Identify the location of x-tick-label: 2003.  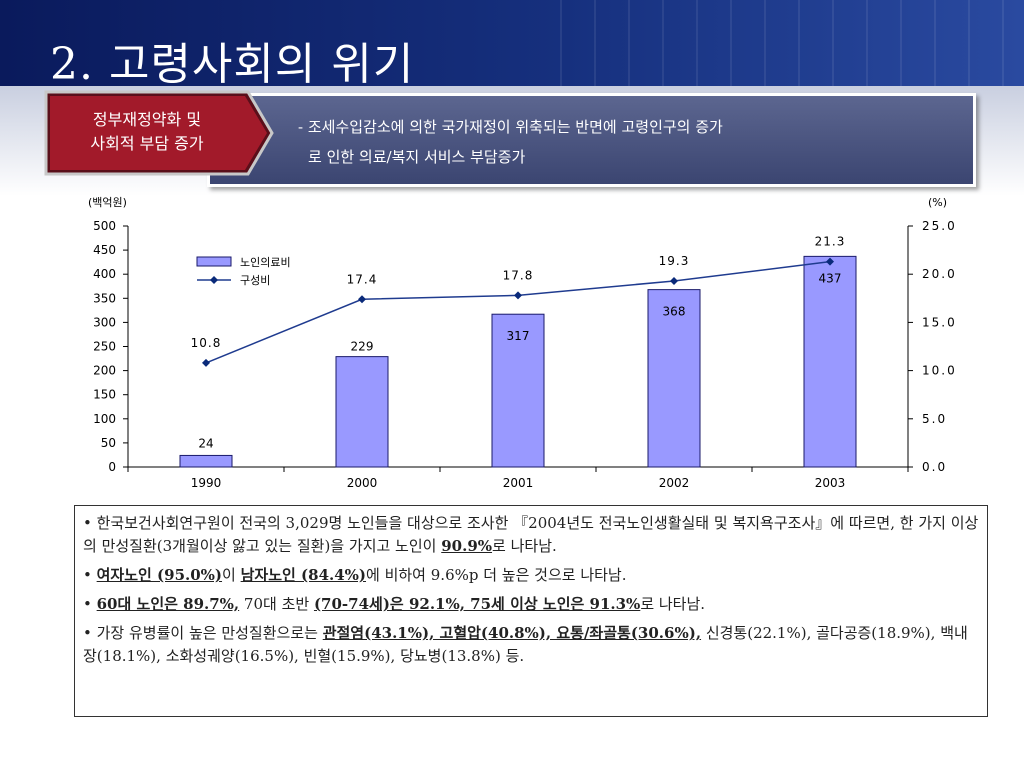
(830, 483).